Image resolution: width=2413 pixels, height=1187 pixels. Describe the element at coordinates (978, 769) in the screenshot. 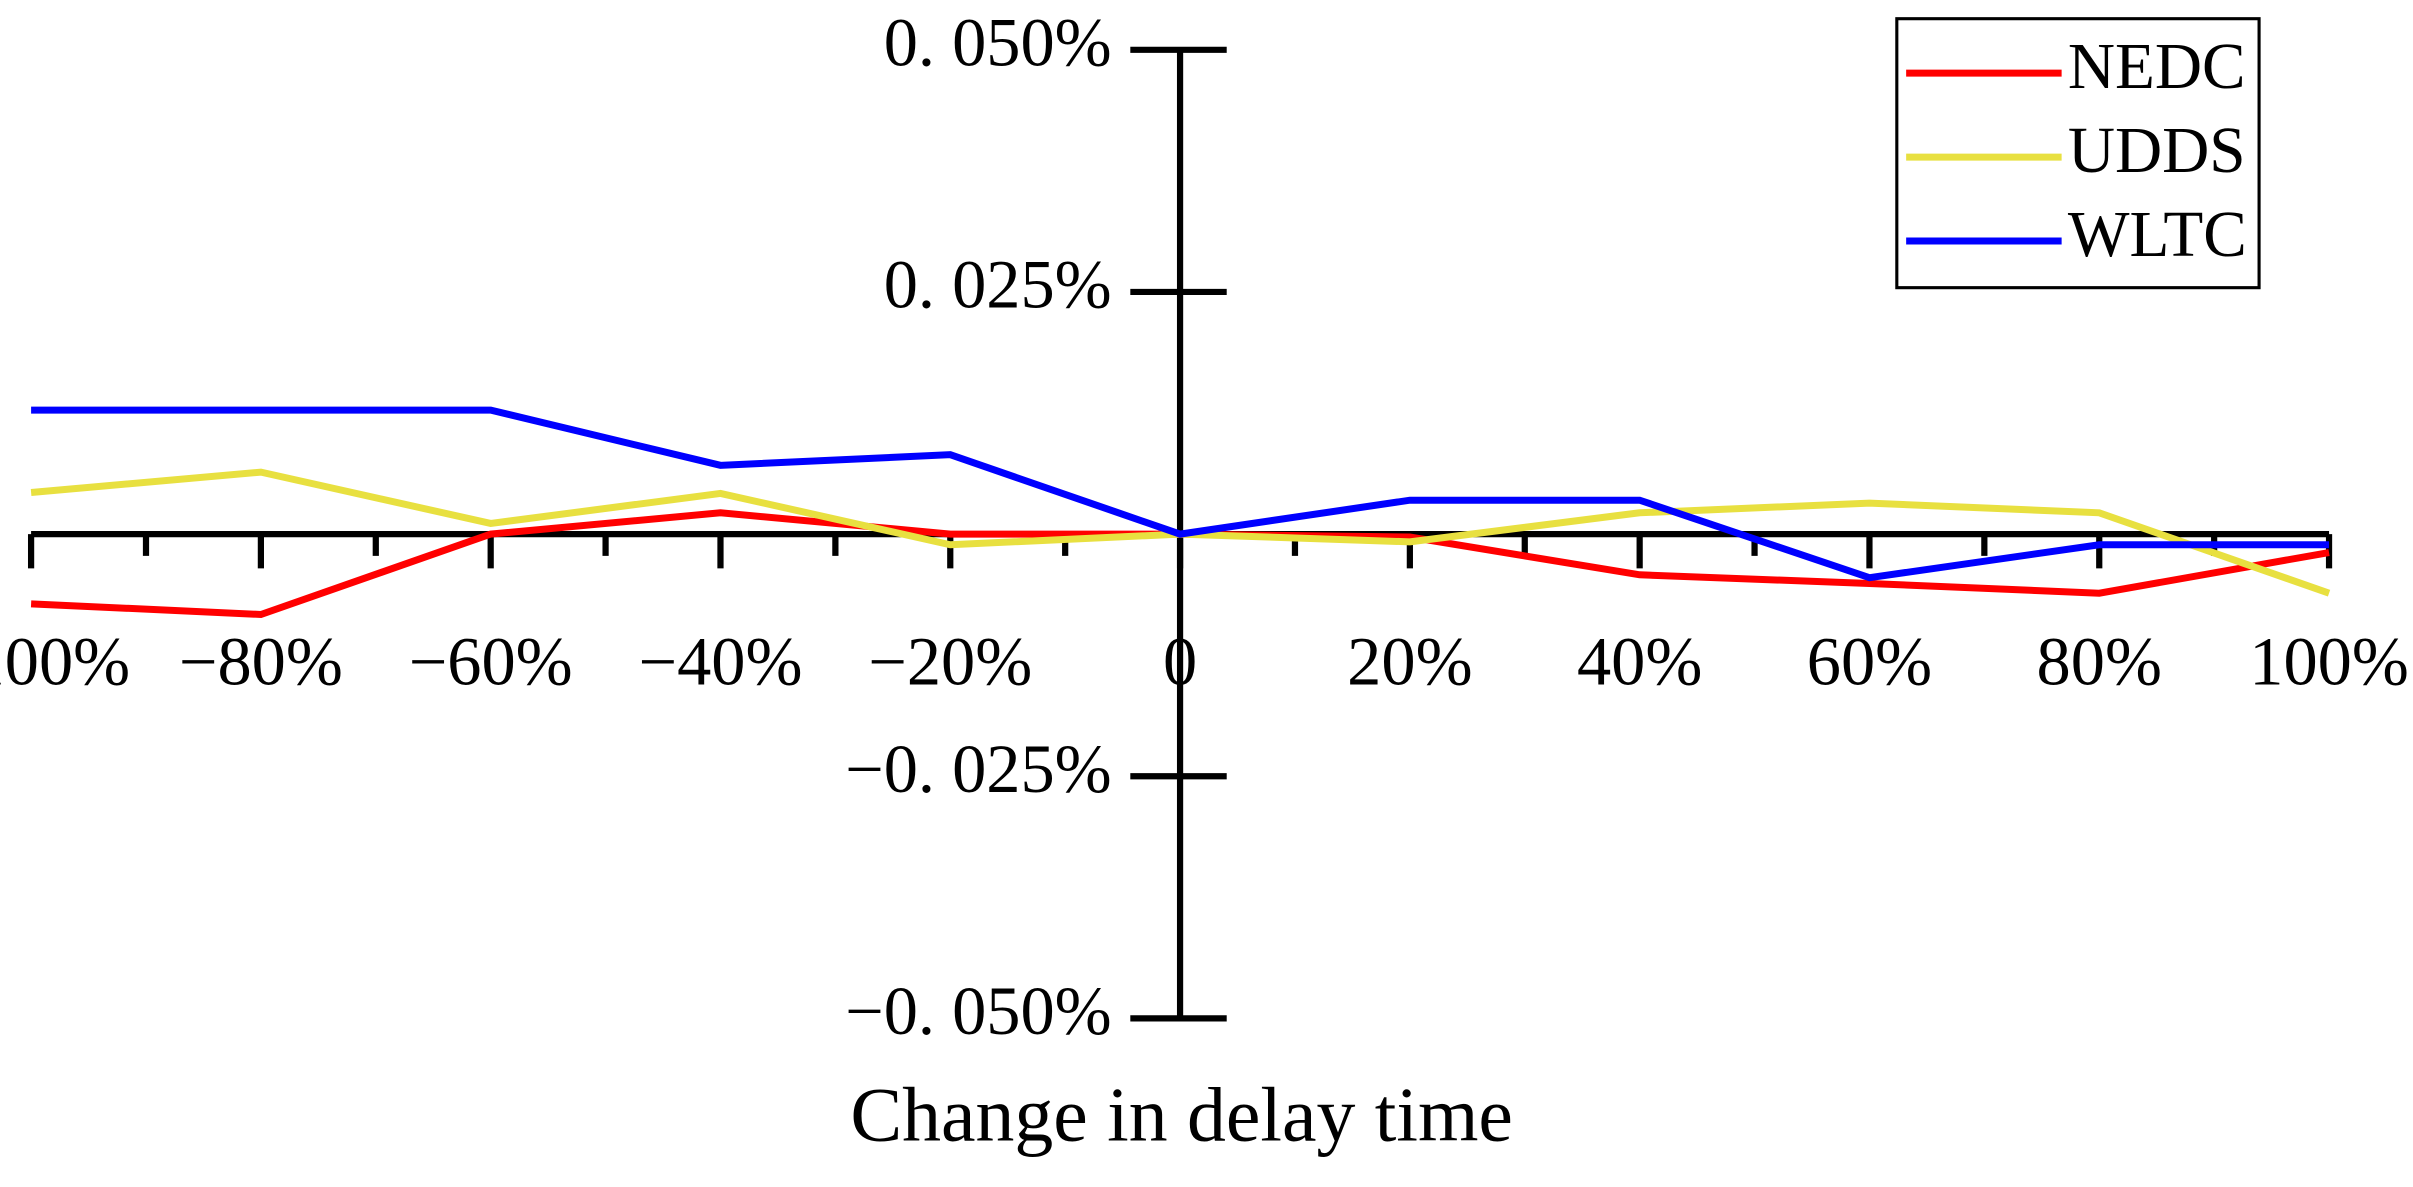

I see `y-tick-label: −0. 025%` at that location.